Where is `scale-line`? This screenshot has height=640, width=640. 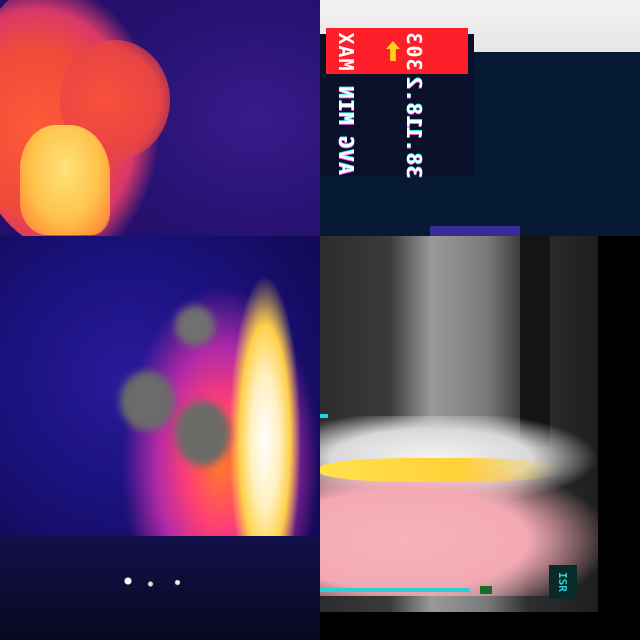 scale-line is located at coordinates (395, 590).